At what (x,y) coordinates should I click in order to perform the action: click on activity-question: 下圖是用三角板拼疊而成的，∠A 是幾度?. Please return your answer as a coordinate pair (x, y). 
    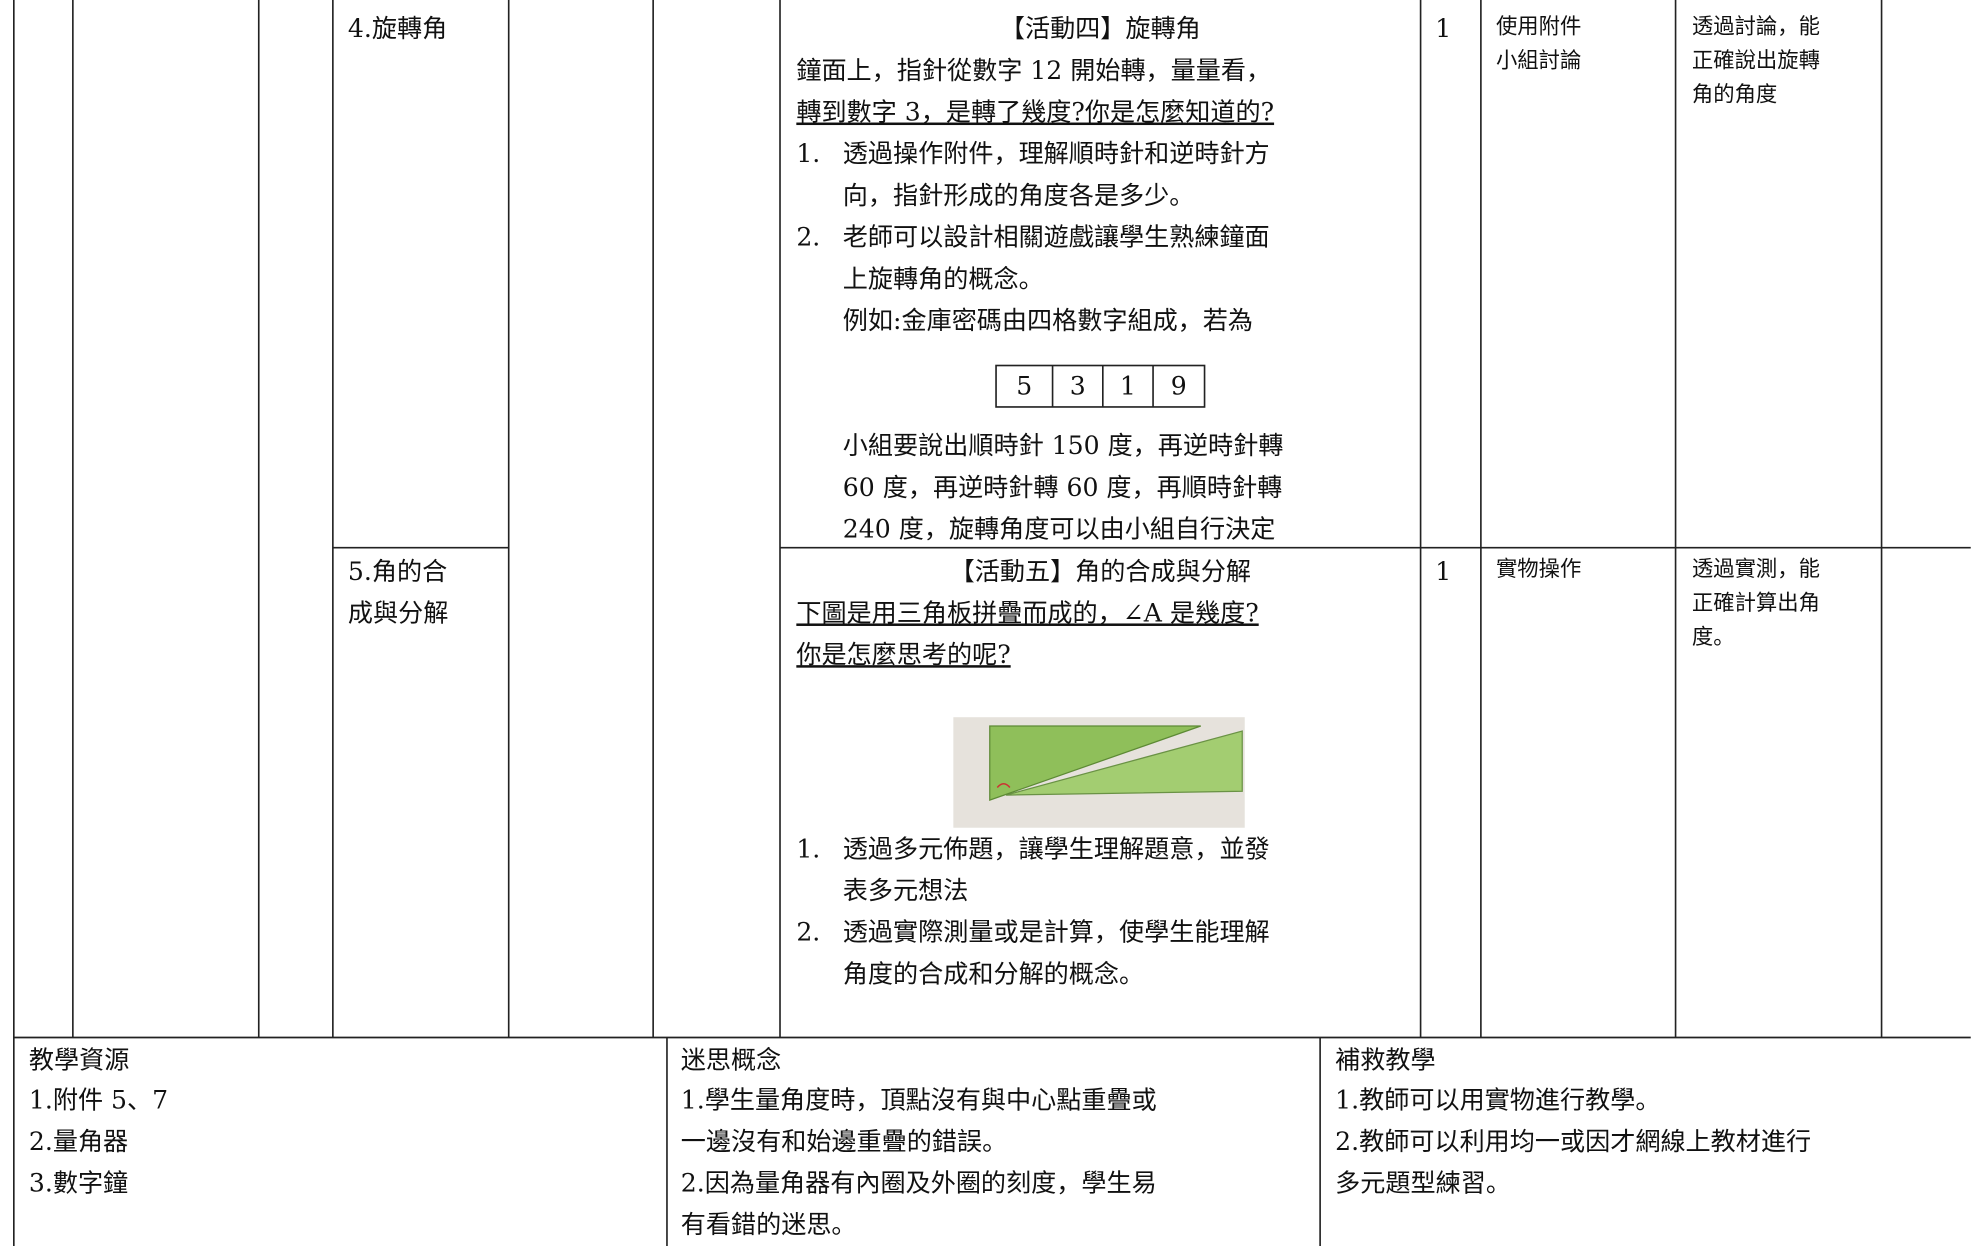
    Looking at the image, I should click on (1027, 612).